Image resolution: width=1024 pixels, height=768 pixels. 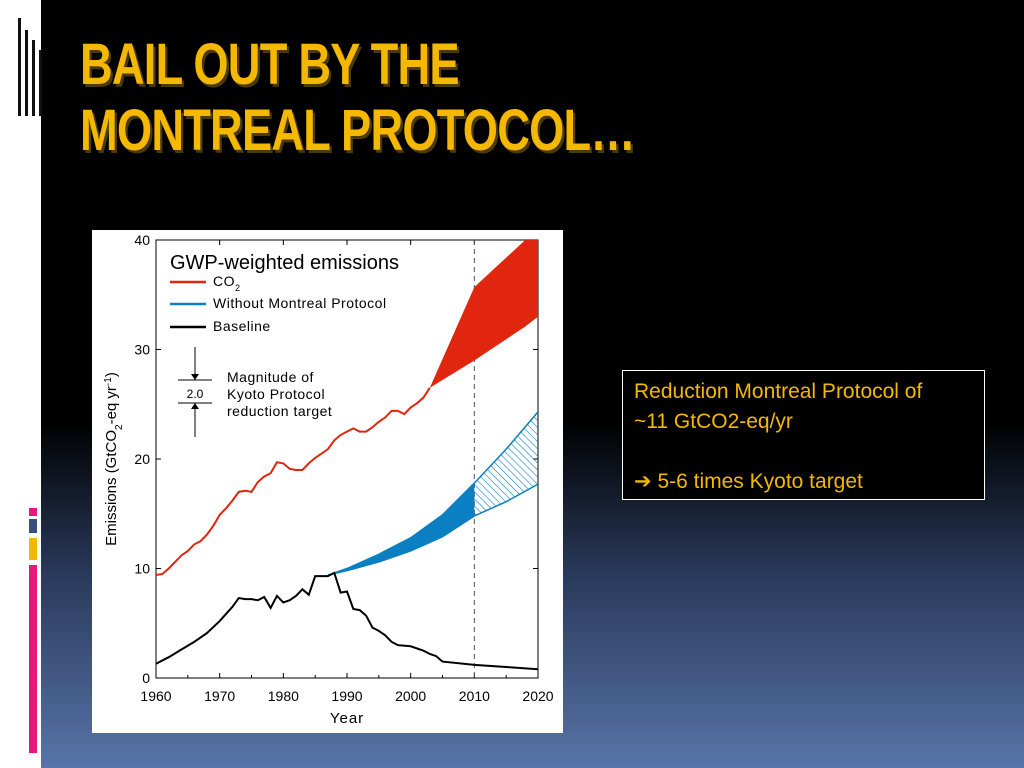 I want to click on without-mp-band, so click(x=401, y=529).